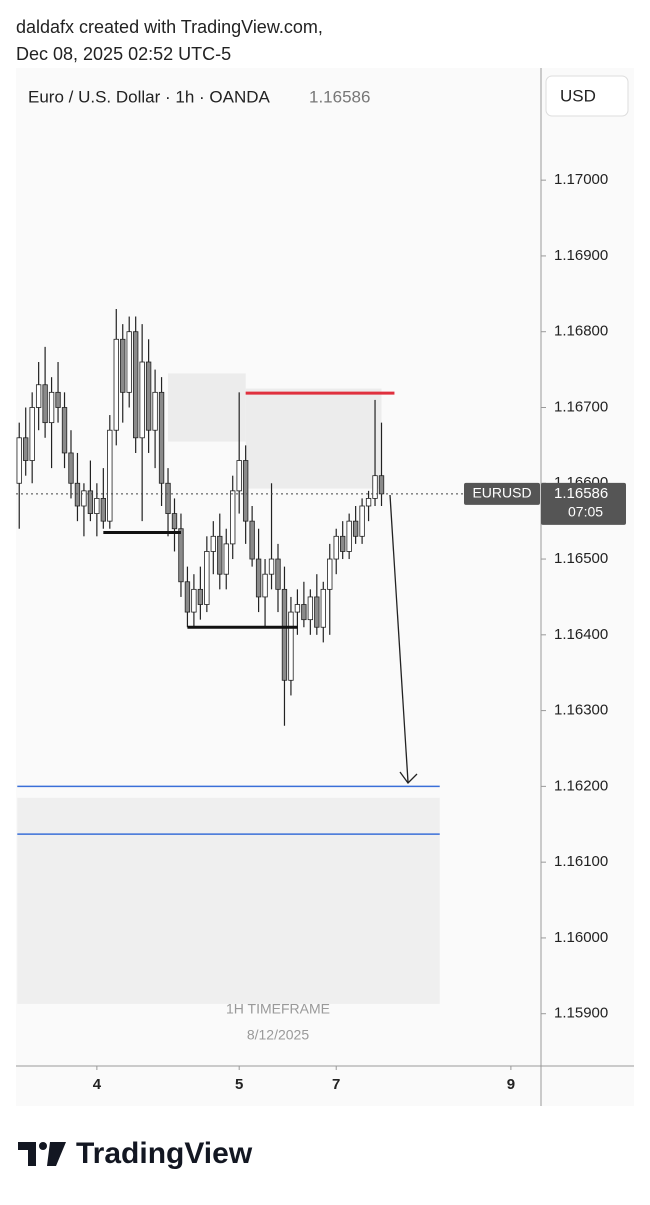  I want to click on currency: USD, so click(578, 95).